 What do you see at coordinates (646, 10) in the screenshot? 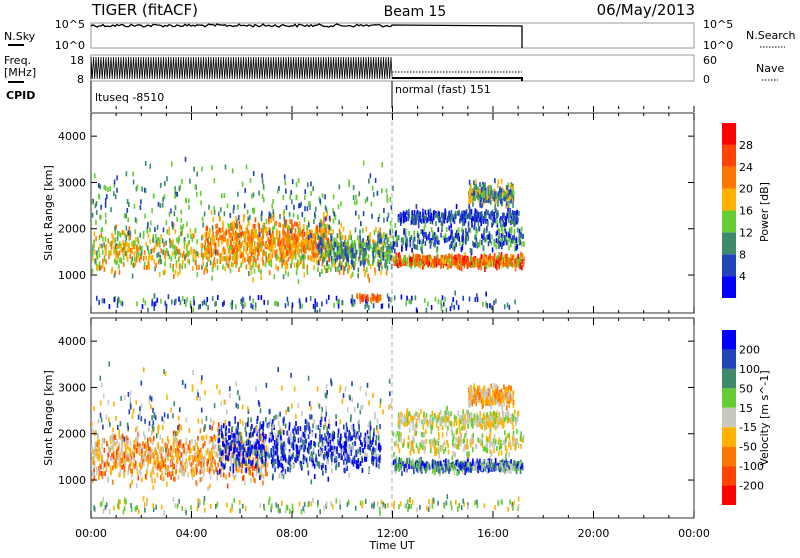
I see `date-label: 06/May/2013` at bounding box center [646, 10].